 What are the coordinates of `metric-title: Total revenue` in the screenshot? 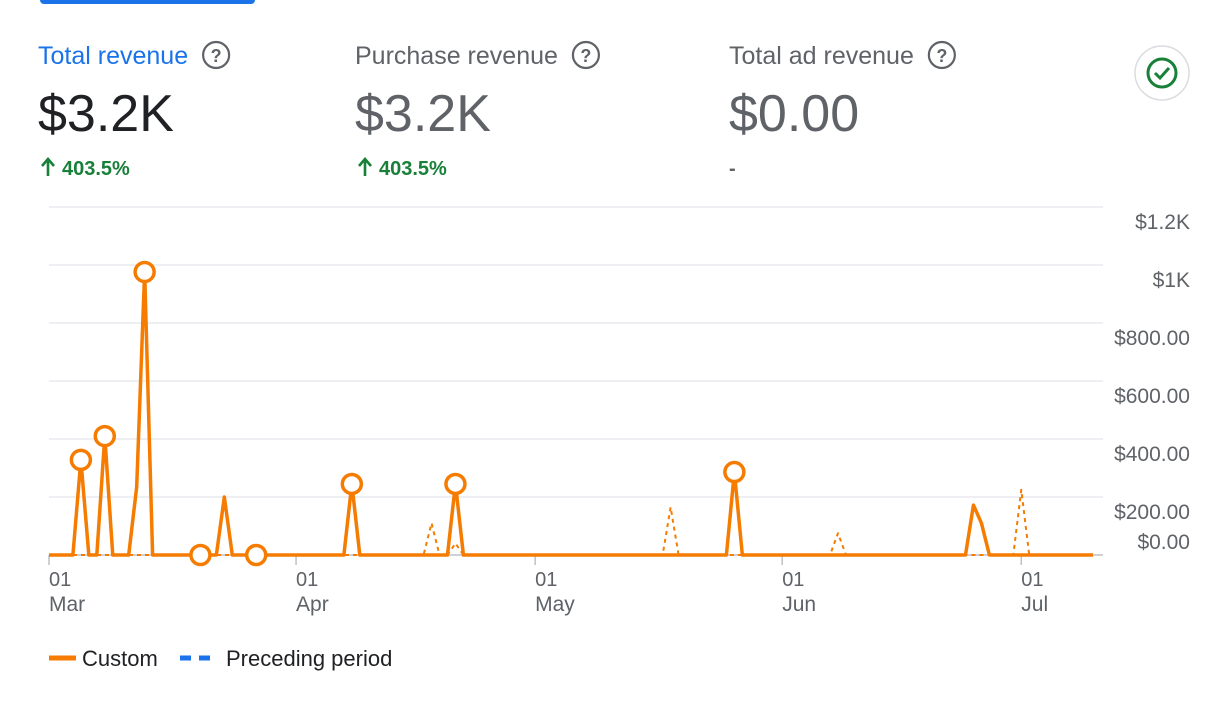 It's located at (113, 56).